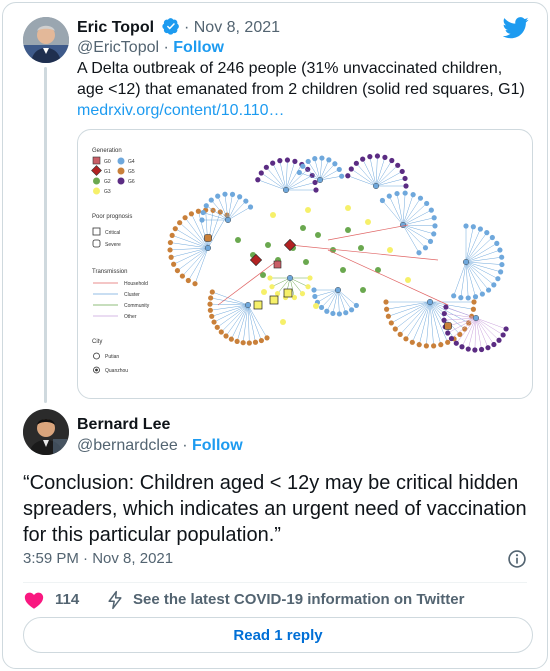 The width and height of the screenshot is (550, 671). I want to click on g0-node, so click(277, 264).